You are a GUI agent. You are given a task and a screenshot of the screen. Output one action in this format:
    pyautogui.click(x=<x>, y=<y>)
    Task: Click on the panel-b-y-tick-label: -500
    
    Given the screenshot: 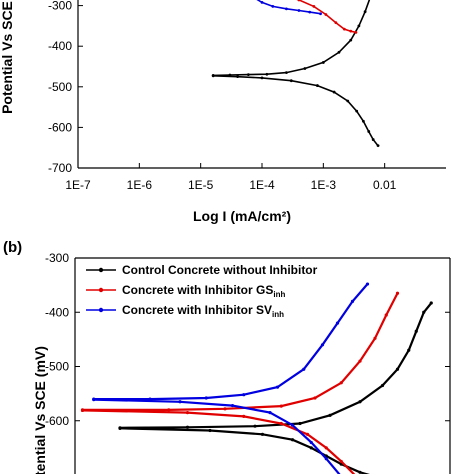 What is the action you would take?
    pyautogui.click(x=57, y=367)
    